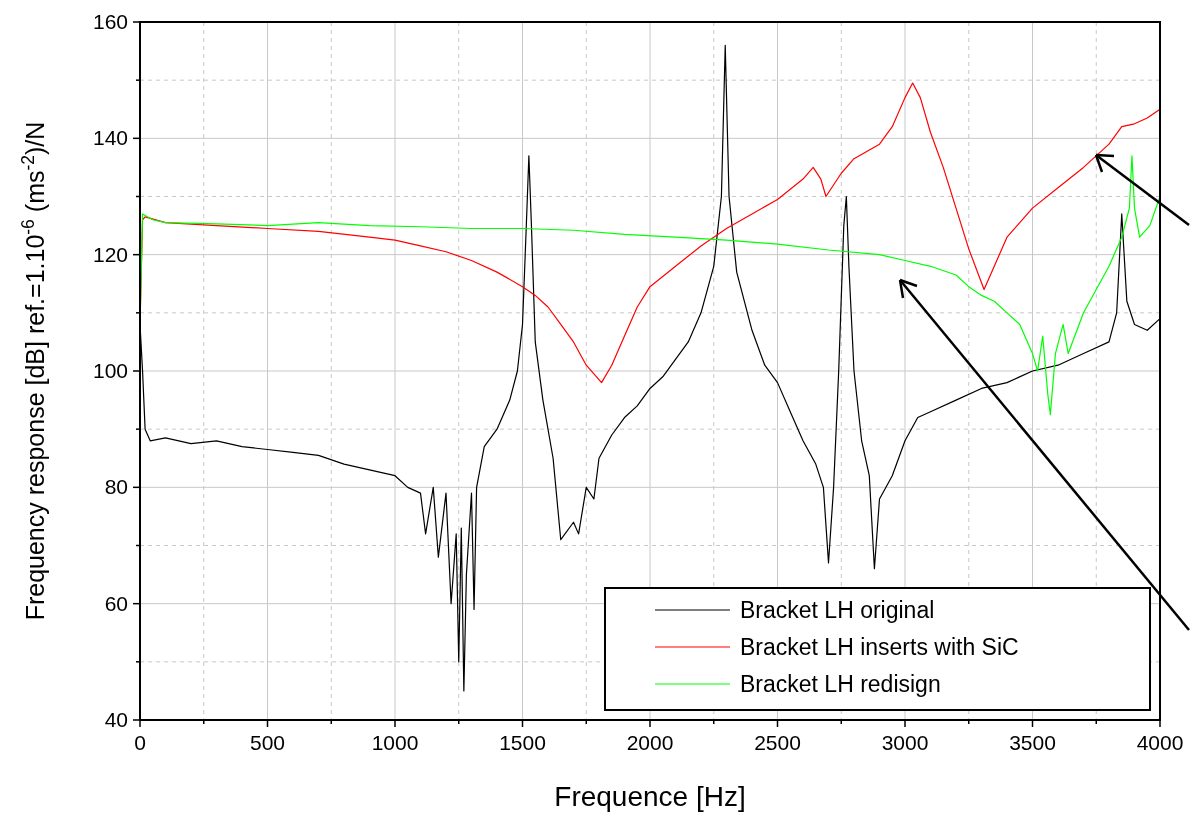 Image resolution: width=1190 pixels, height=815 pixels. Describe the element at coordinates (140, 742) in the screenshot. I see `x-tick-label: 0` at that location.